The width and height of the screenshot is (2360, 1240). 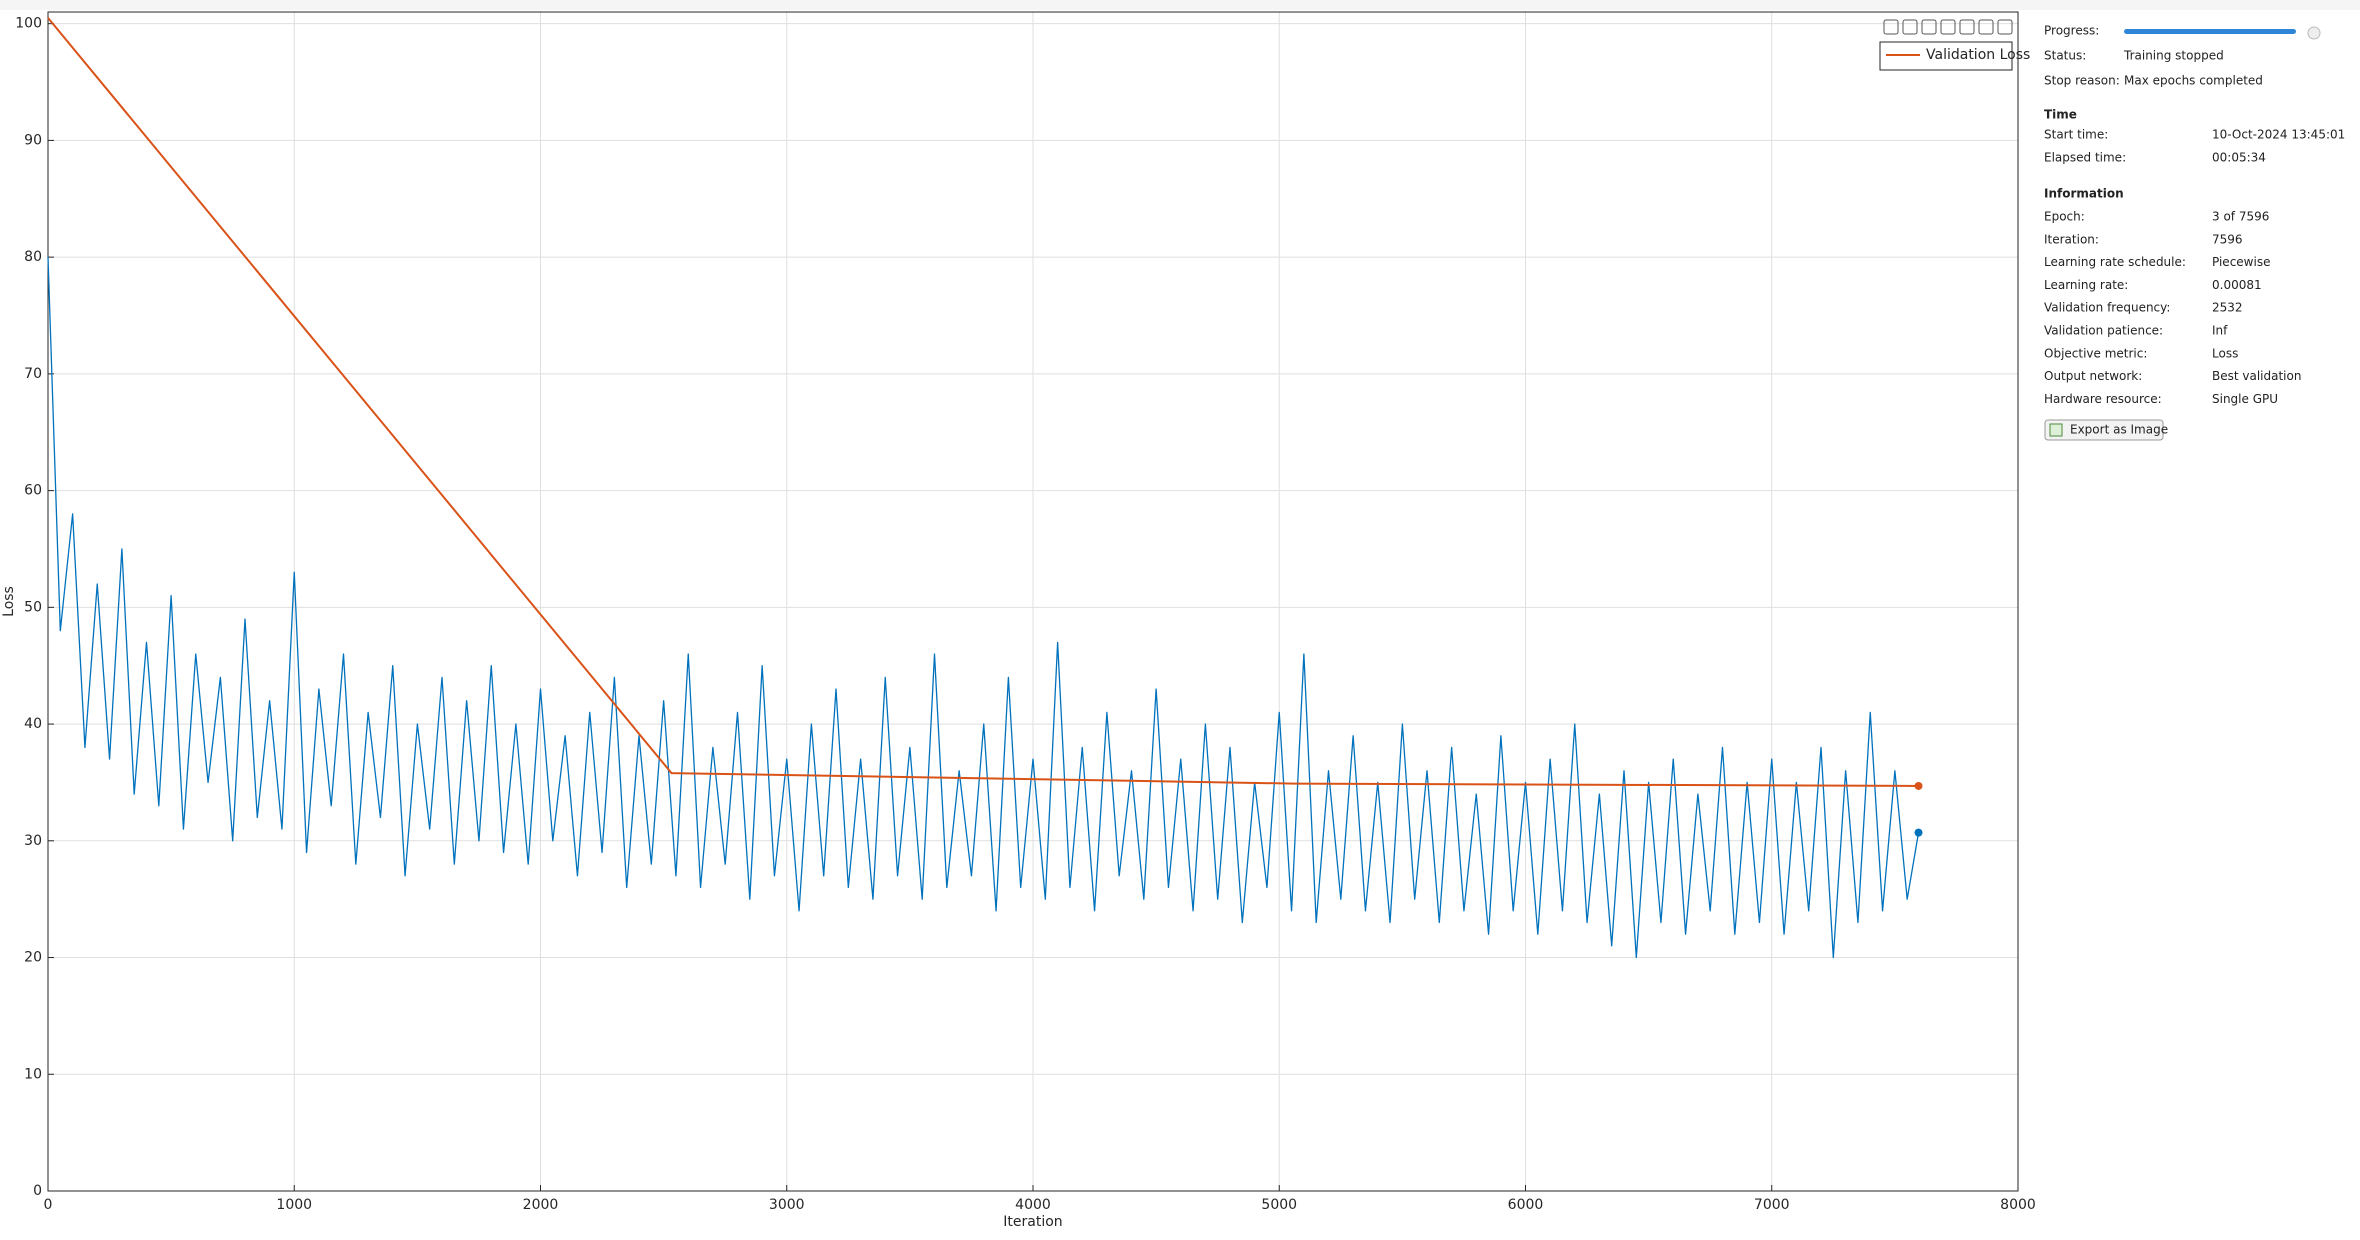 I want to click on field-label: Hardware resource:, so click(x=2103, y=399).